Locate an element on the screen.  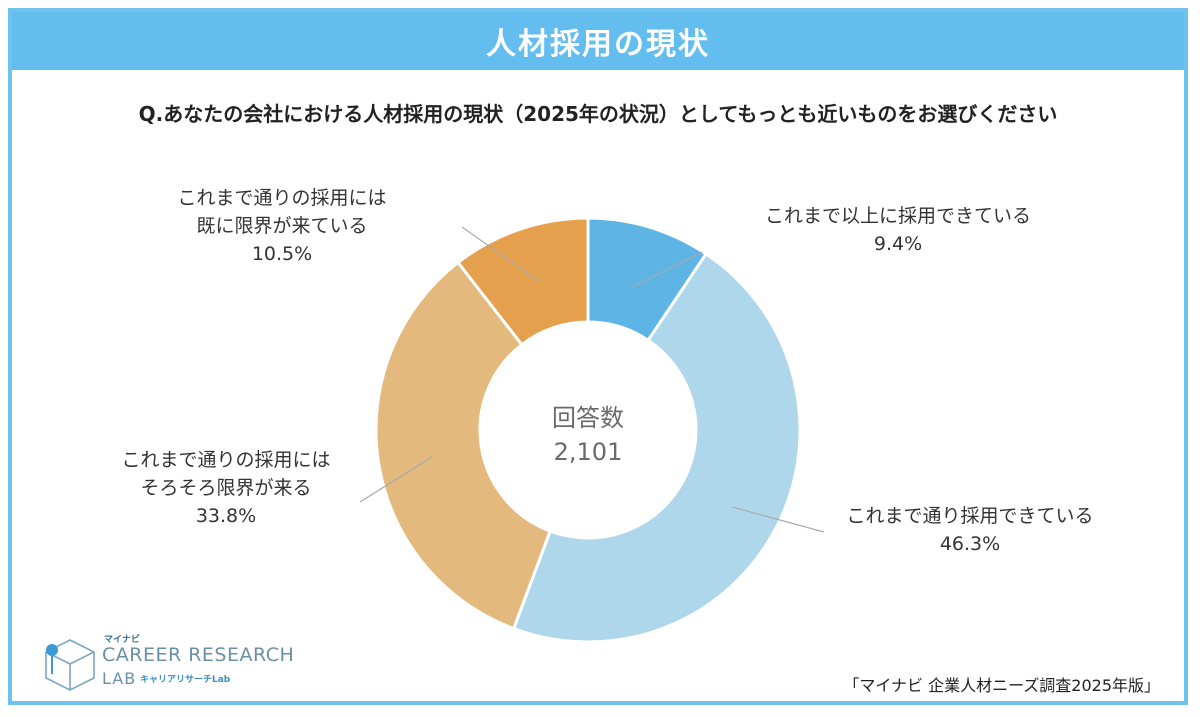
source-note: 「マイナビ 企業人材ニーズ調査2025年版」 is located at coordinates (1001, 685).